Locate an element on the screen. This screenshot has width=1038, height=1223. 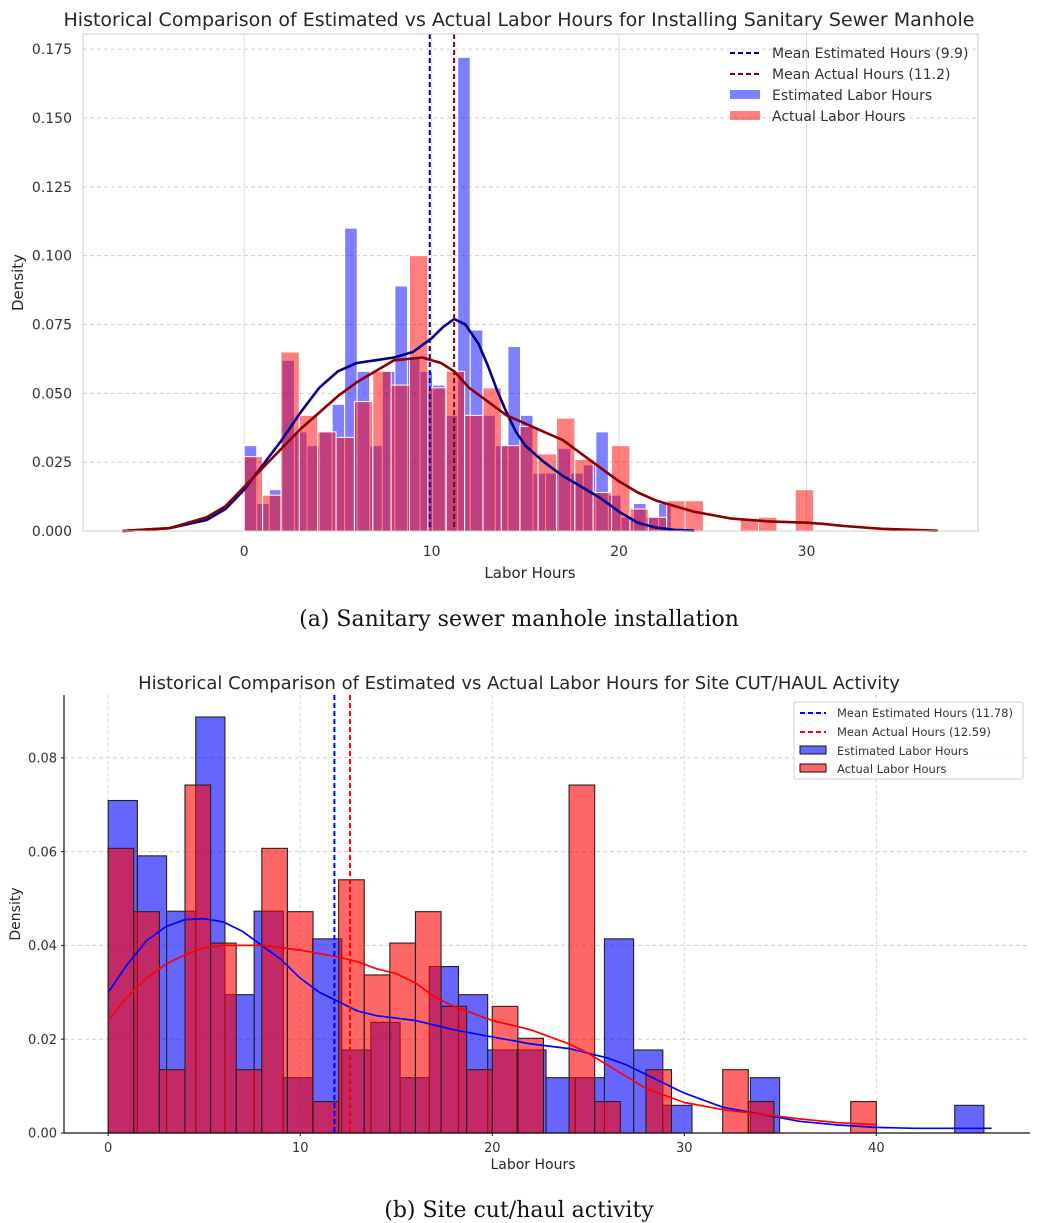
legend-item: Mean Actual Hours (12.59) is located at coordinates (895, 732).